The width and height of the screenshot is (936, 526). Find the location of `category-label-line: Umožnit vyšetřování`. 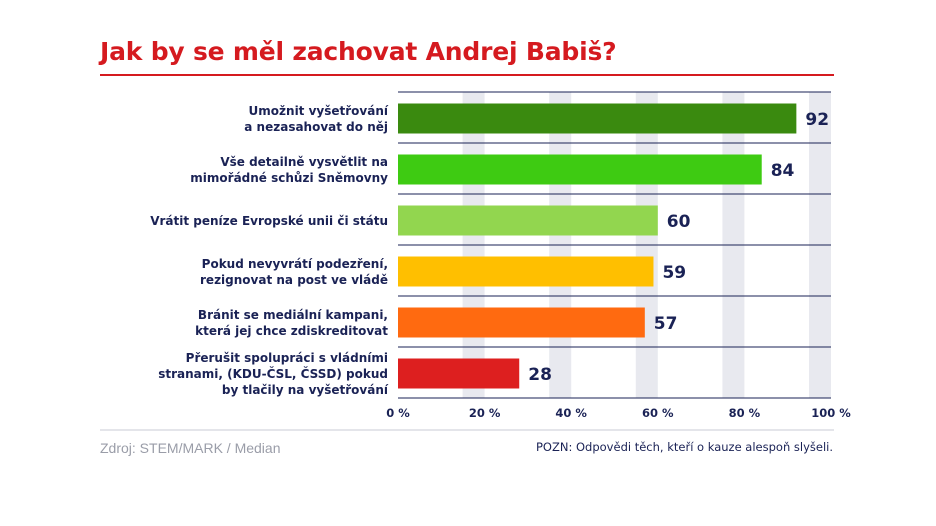

category-label-line: Umožnit vyšetřování is located at coordinates (319, 111).